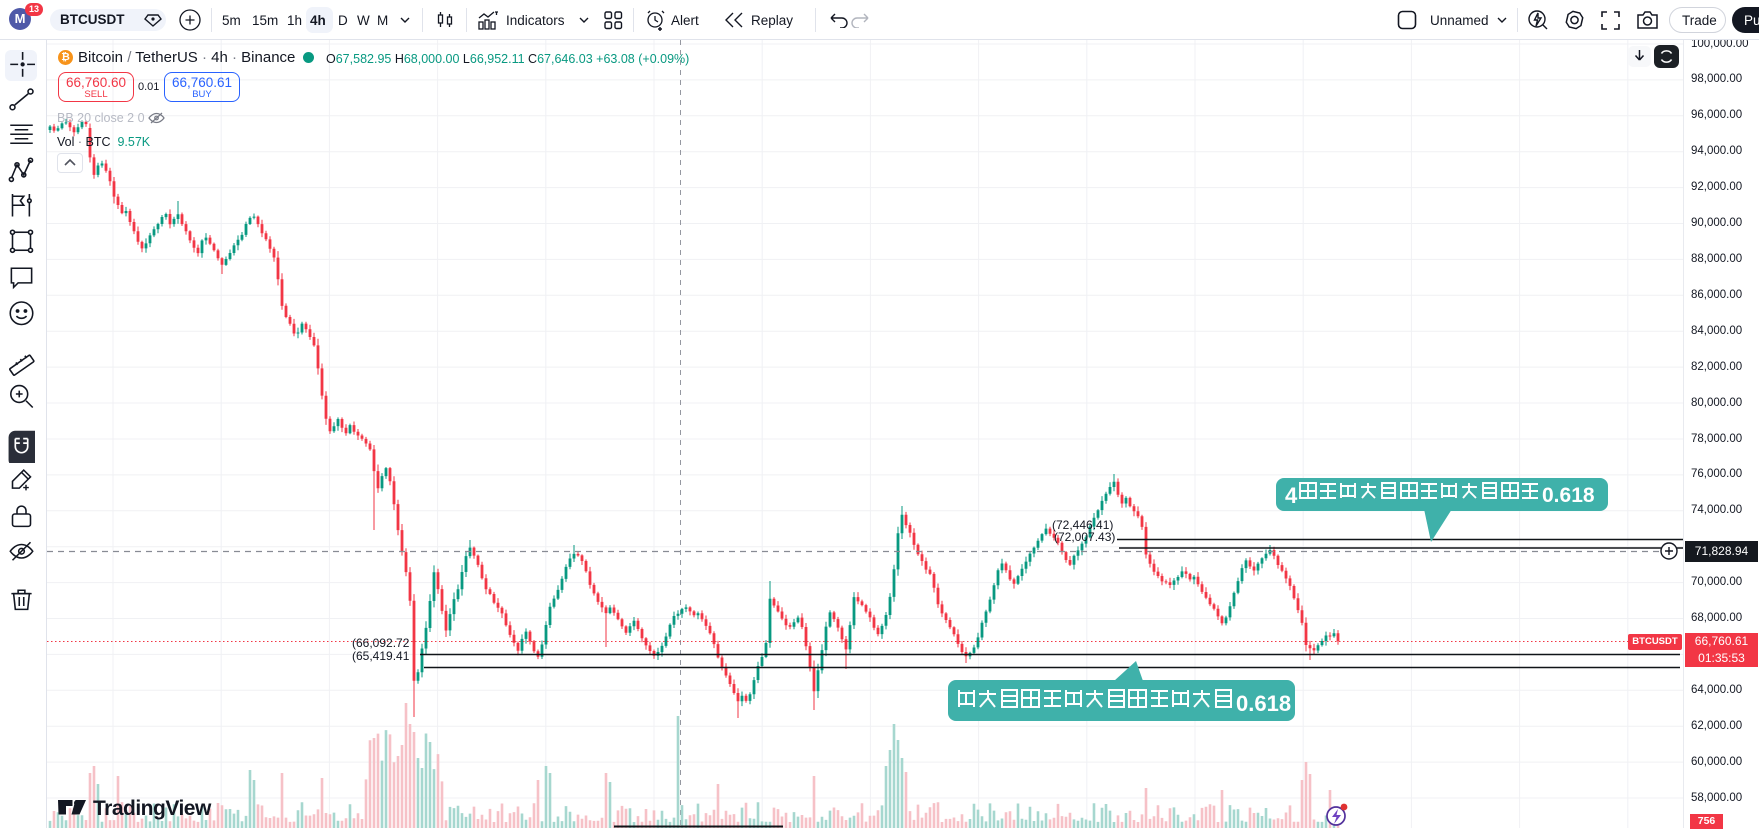 The image size is (1759, 829). I want to click on svg-text: (65,419.41, so click(381, 656).